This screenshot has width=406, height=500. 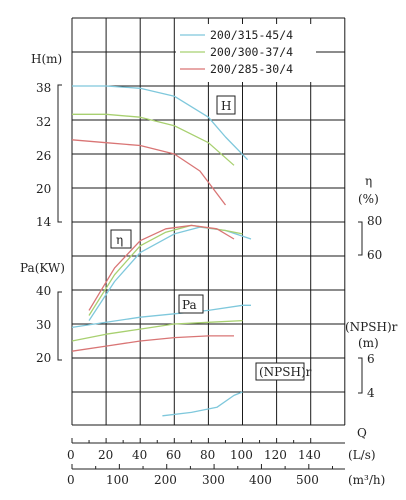 What do you see at coordinates (251, 69) in the screenshot?
I see `legend-entry-3: 200/285-30/4` at bounding box center [251, 69].